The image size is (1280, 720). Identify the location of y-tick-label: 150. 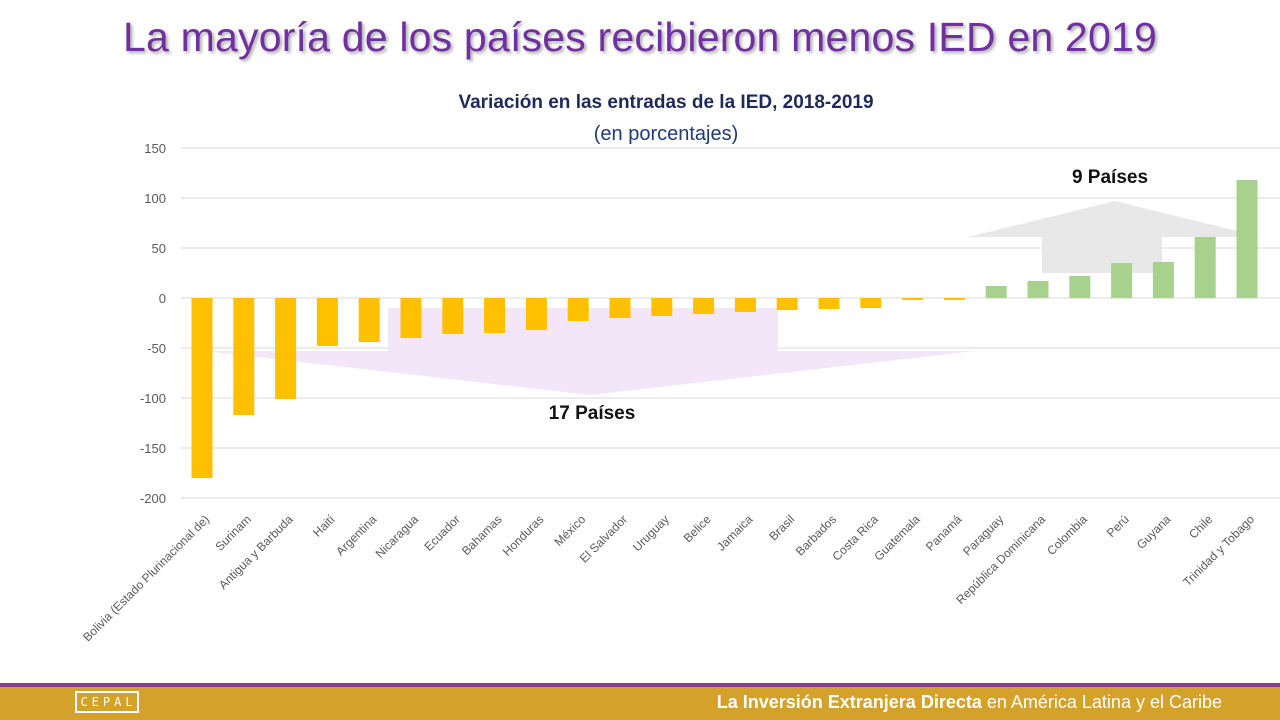
(155, 148).